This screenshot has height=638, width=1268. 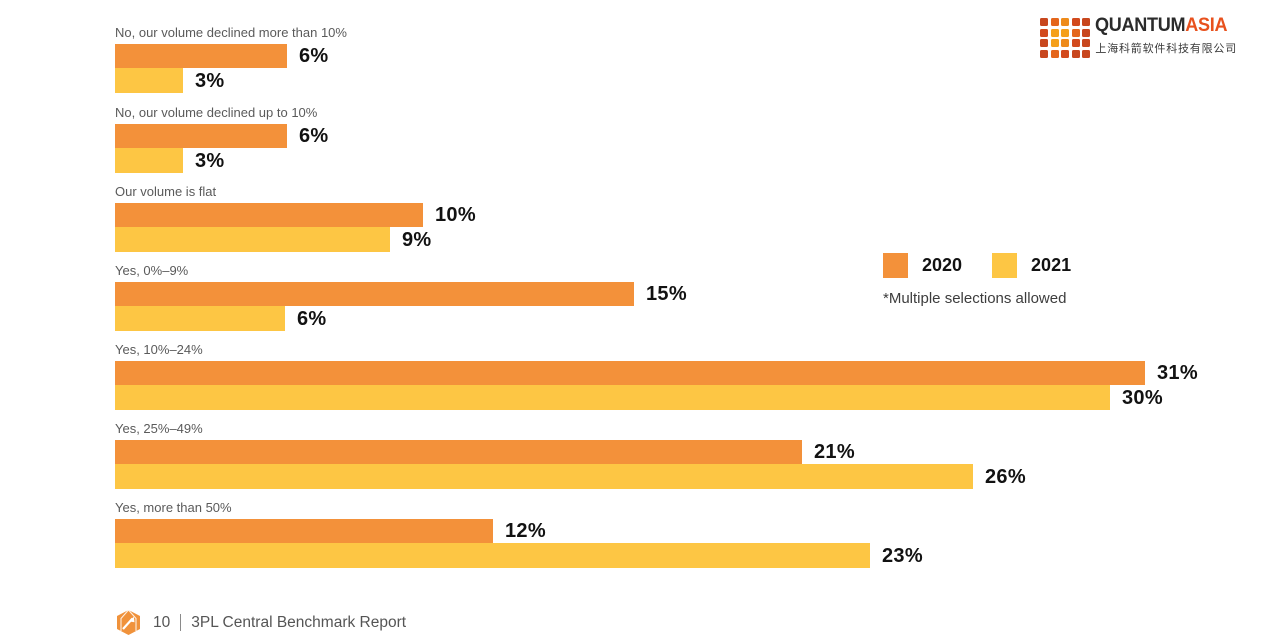 I want to click on bar-line-2021: 6%, so click(x=401, y=318).